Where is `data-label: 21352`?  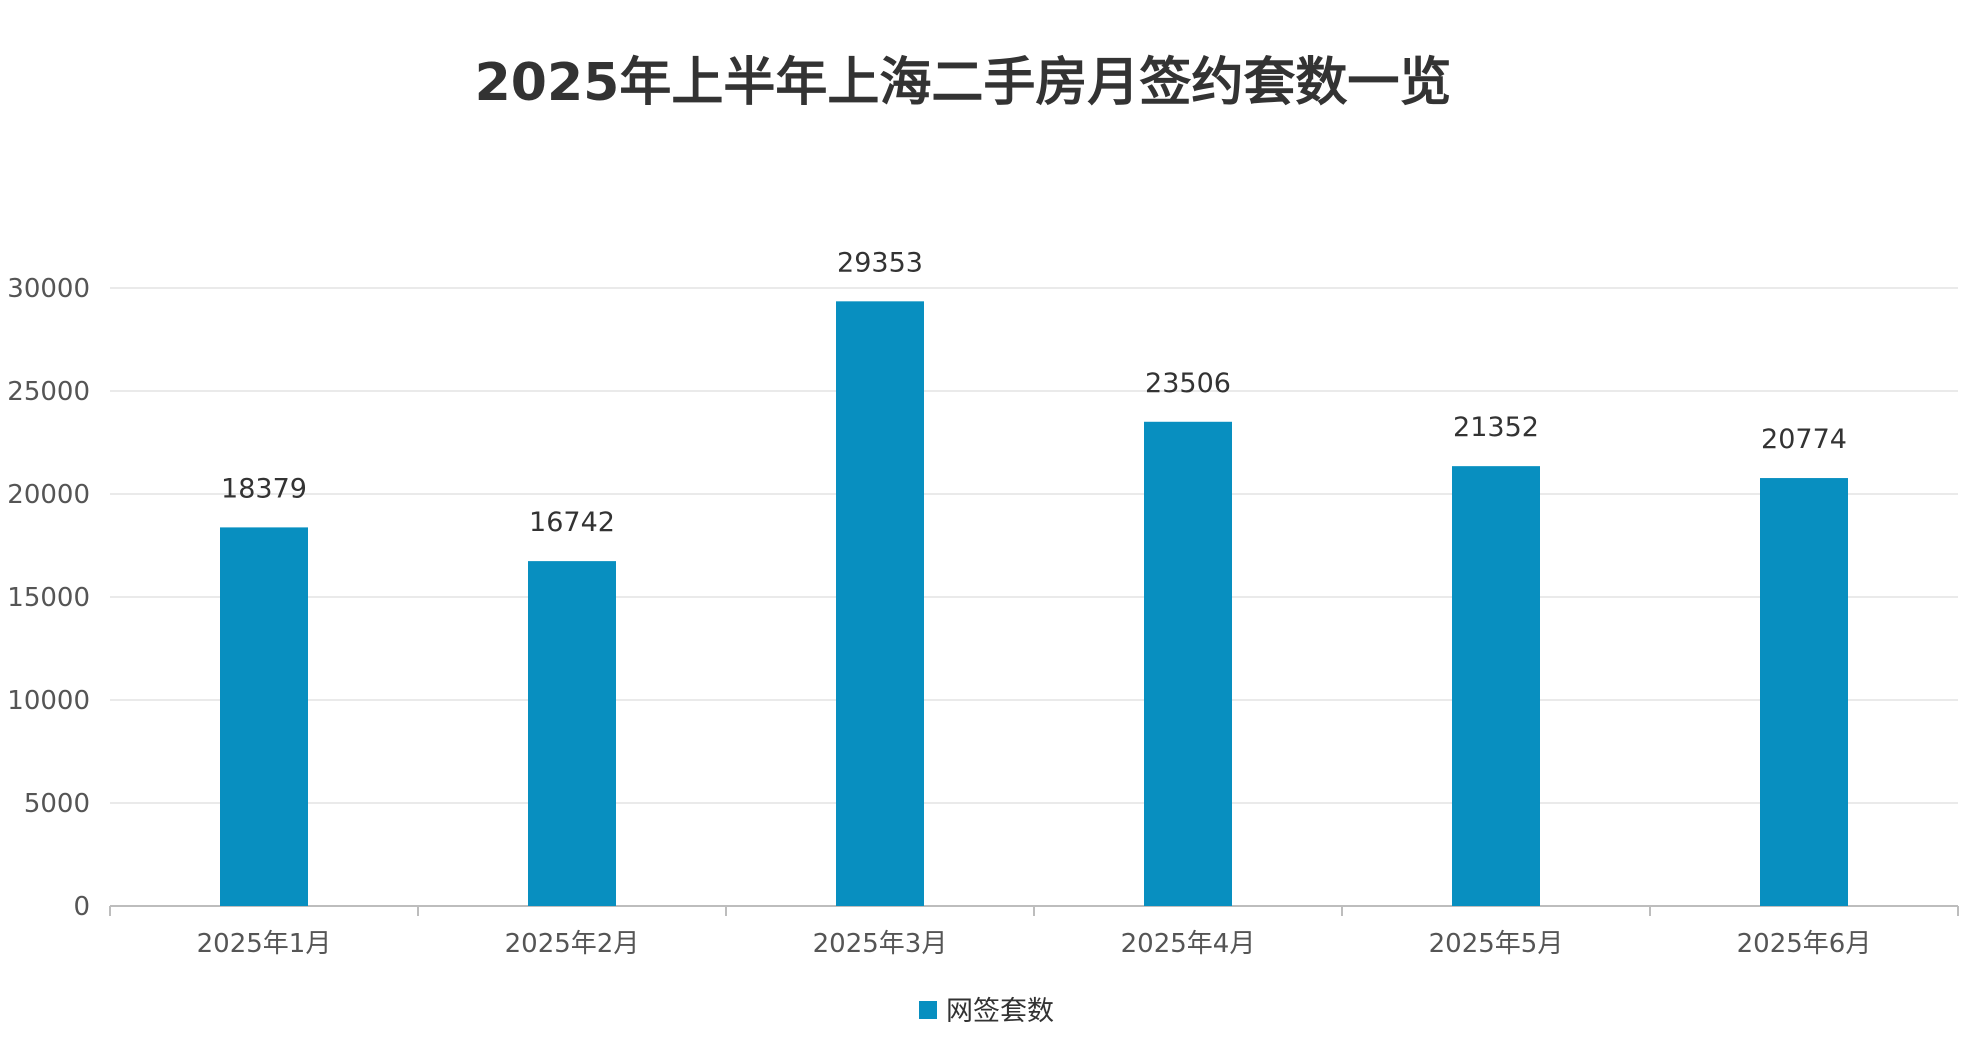 data-label: 21352 is located at coordinates (1496, 427).